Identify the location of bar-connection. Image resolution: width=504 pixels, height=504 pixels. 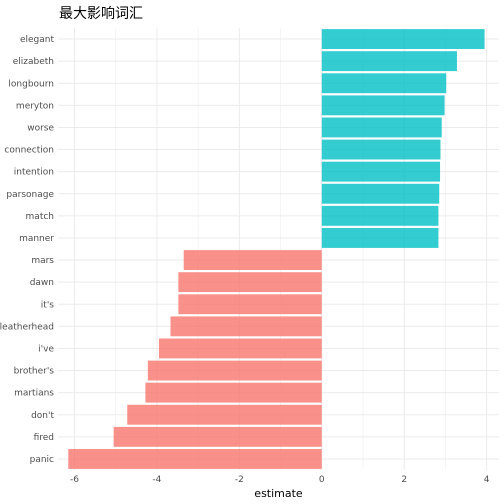
(381, 149).